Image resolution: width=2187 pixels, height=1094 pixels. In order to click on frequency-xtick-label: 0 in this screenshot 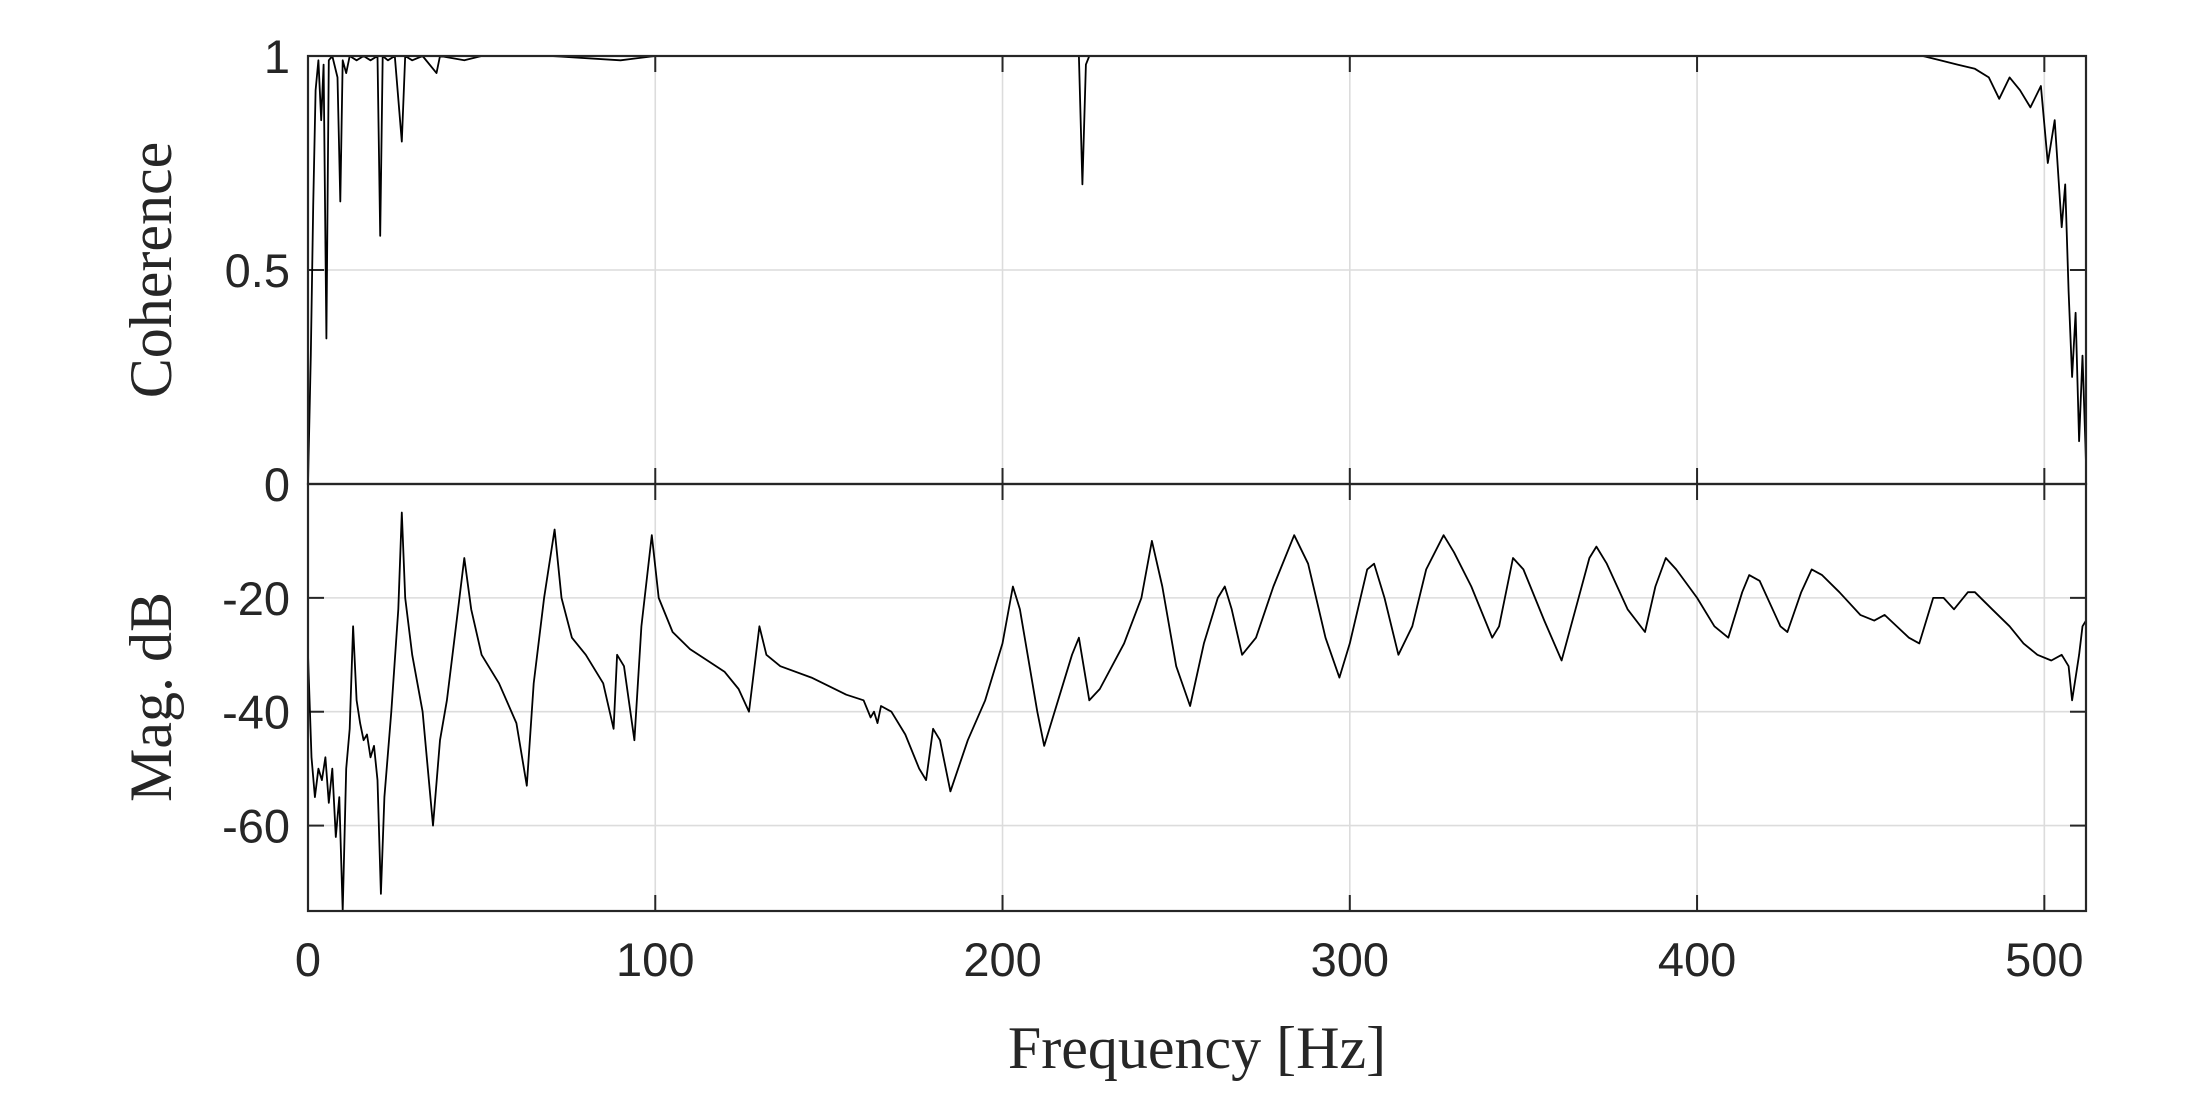, I will do `click(308, 959)`.